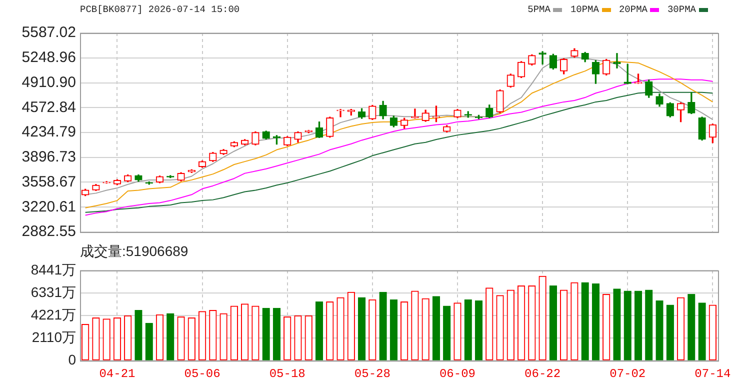 Image resolution: width=750 pixels, height=391 pixels. What do you see at coordinates (49, 57) in the screenshot?
I see `y-tick-label: 5248.96` at bounding box center [49, 57].